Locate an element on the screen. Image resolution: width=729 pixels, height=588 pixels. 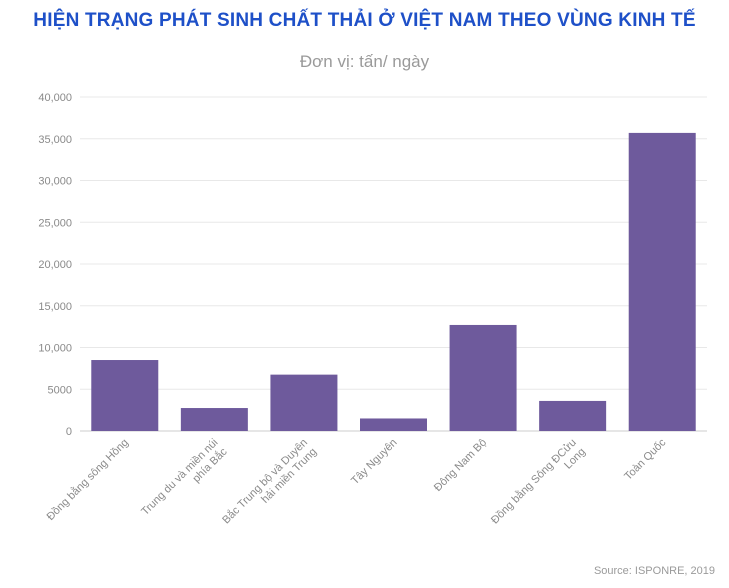
y-tick-label: 35,000 is located at coordinates (55, 140).